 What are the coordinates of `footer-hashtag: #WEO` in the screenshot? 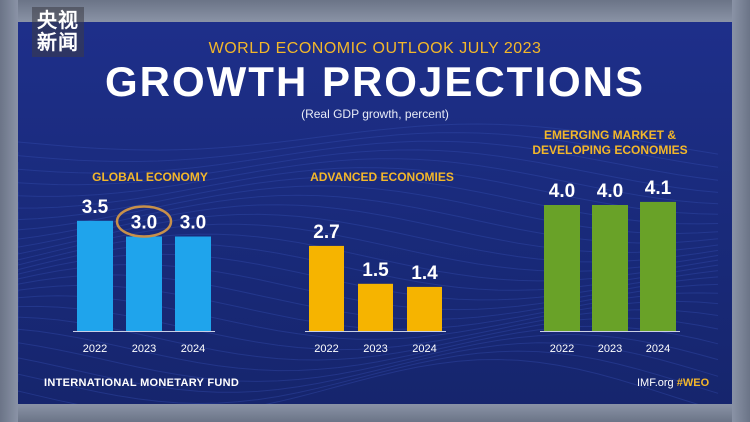 It's located at (693, 383).